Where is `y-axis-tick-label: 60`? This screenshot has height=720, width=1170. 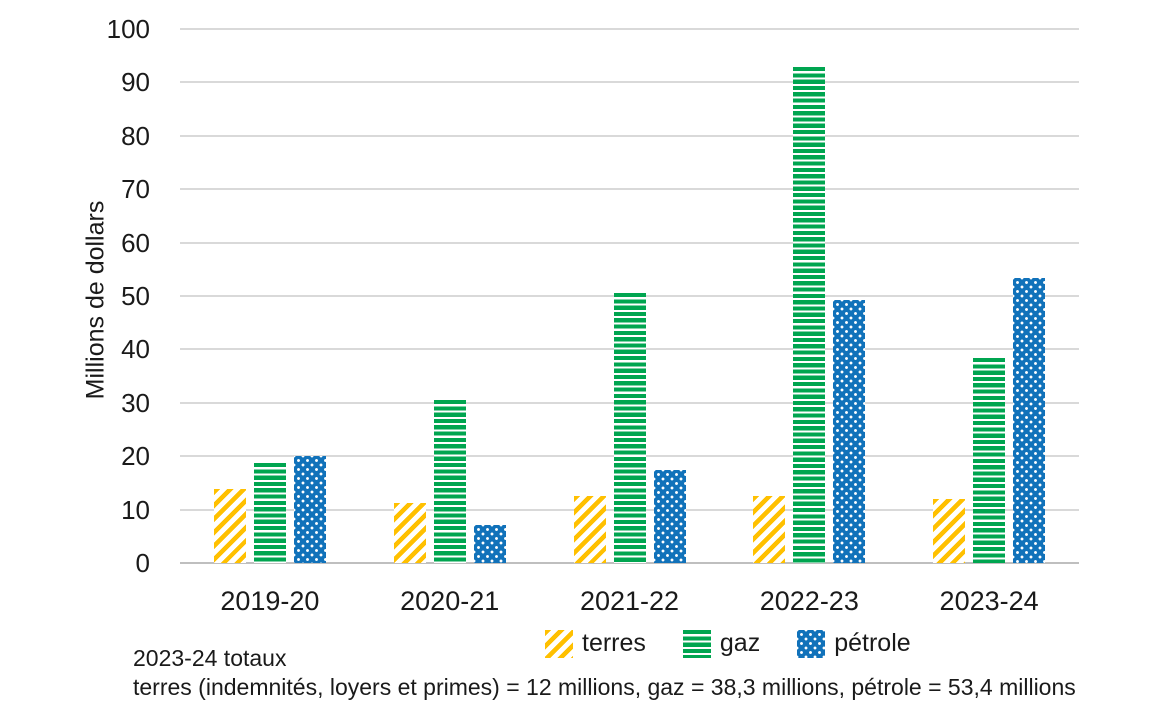
y-axis-tick-label: 60 is located at coordinates (135, 242).